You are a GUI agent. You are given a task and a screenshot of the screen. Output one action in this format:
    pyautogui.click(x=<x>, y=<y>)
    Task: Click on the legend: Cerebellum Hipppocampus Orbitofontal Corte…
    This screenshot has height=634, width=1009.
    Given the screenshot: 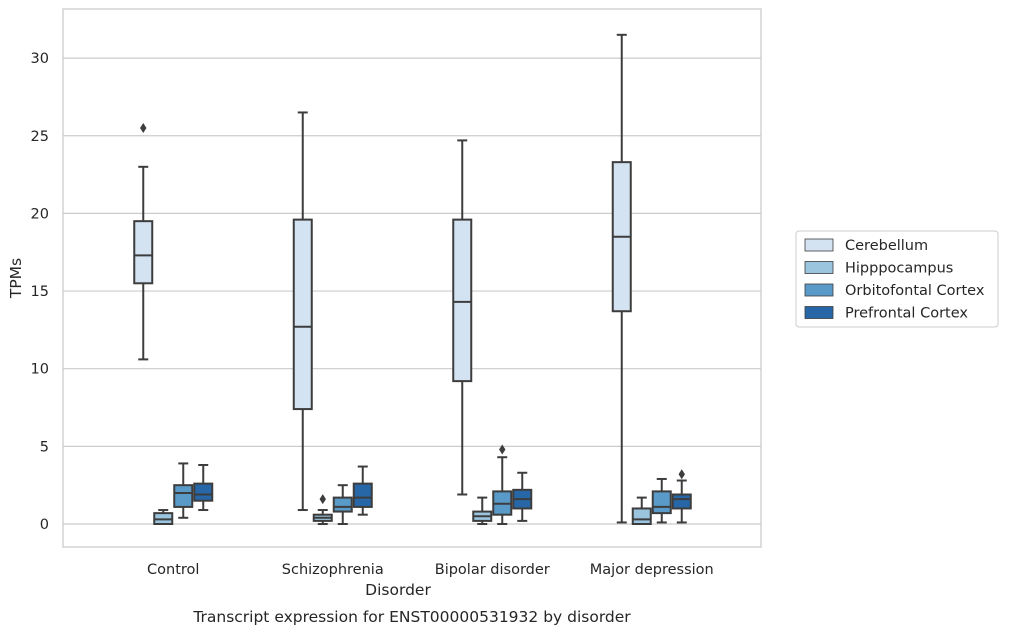 What is the action you would take?
    pyautogui.click(x=897, y=279)
    